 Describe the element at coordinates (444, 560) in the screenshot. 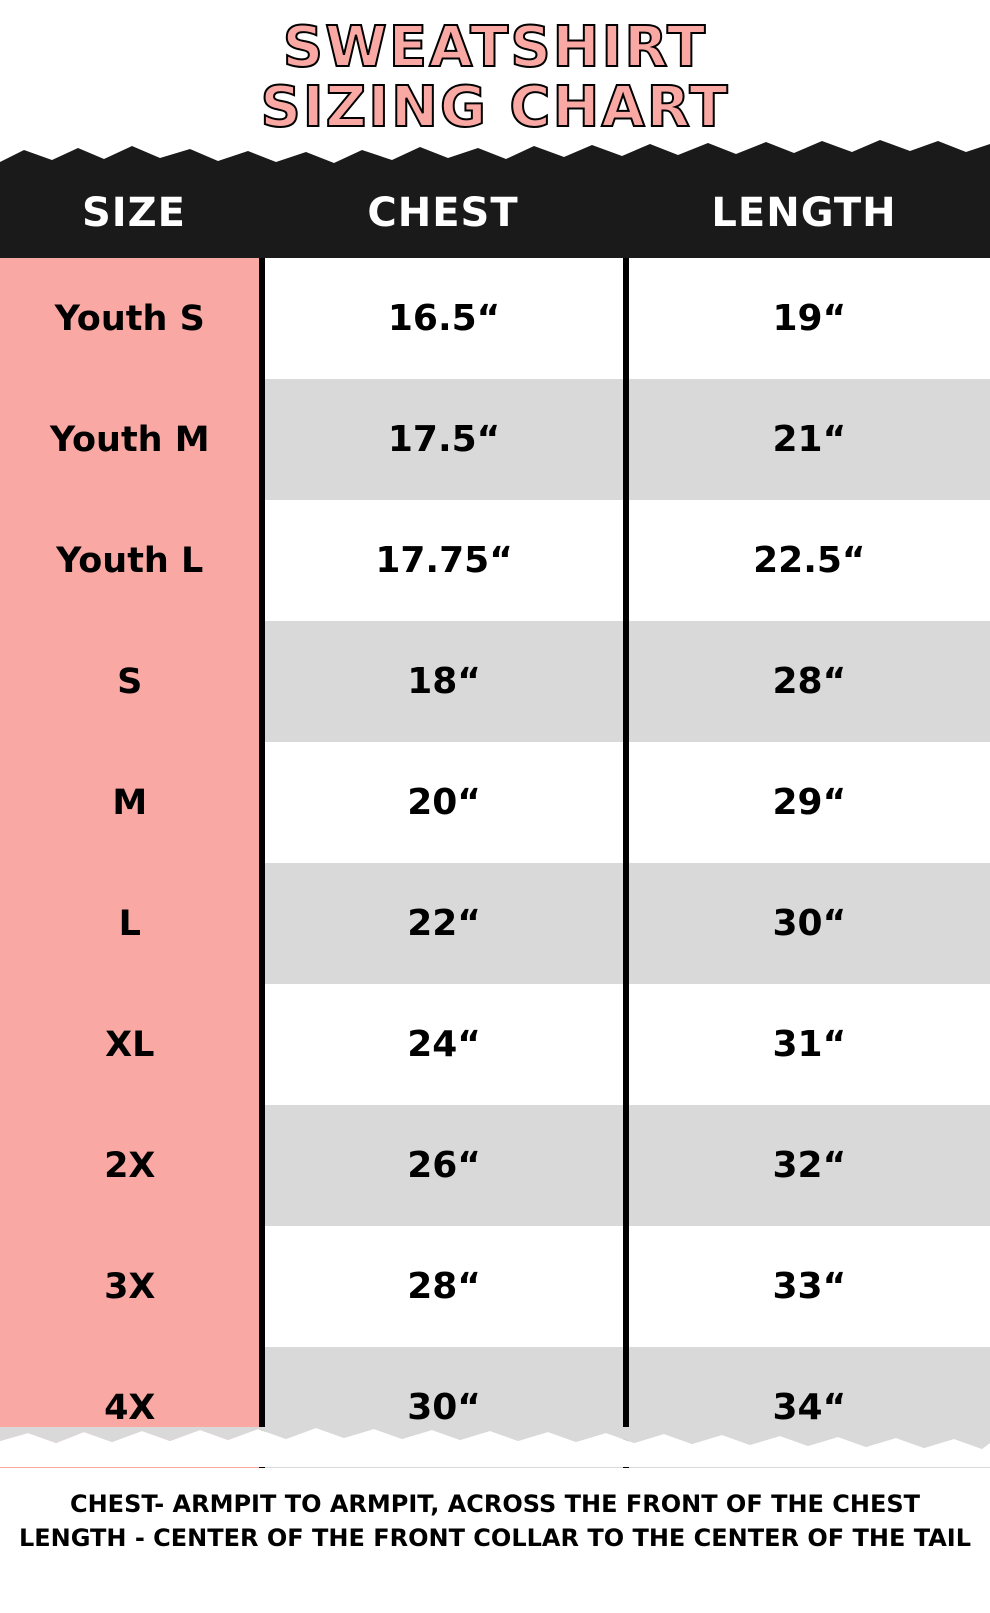

I see `cell-chest: 17.75“` at that location.